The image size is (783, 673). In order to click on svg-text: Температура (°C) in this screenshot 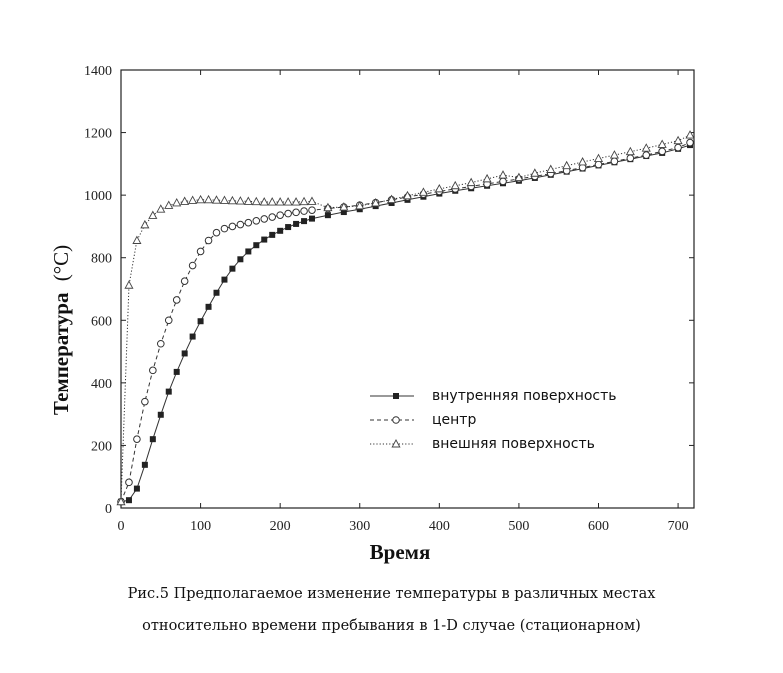, I will do `click(61, 330)`.